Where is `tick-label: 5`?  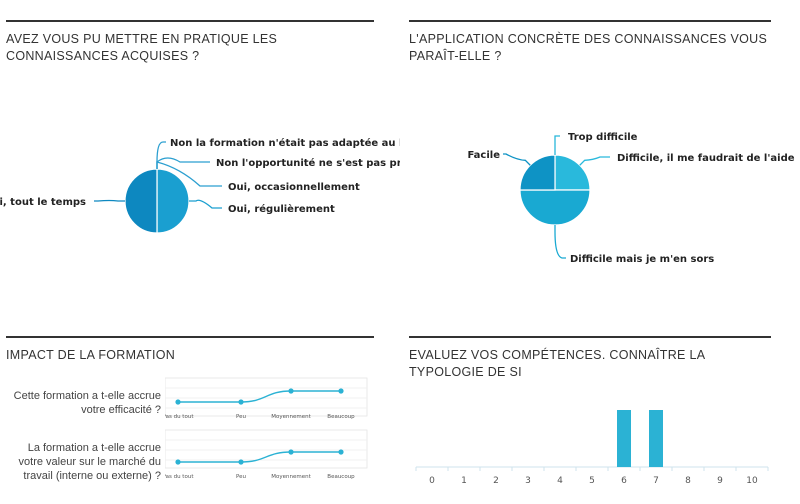 tick-label: 5 is located at coordinates (592, 481).